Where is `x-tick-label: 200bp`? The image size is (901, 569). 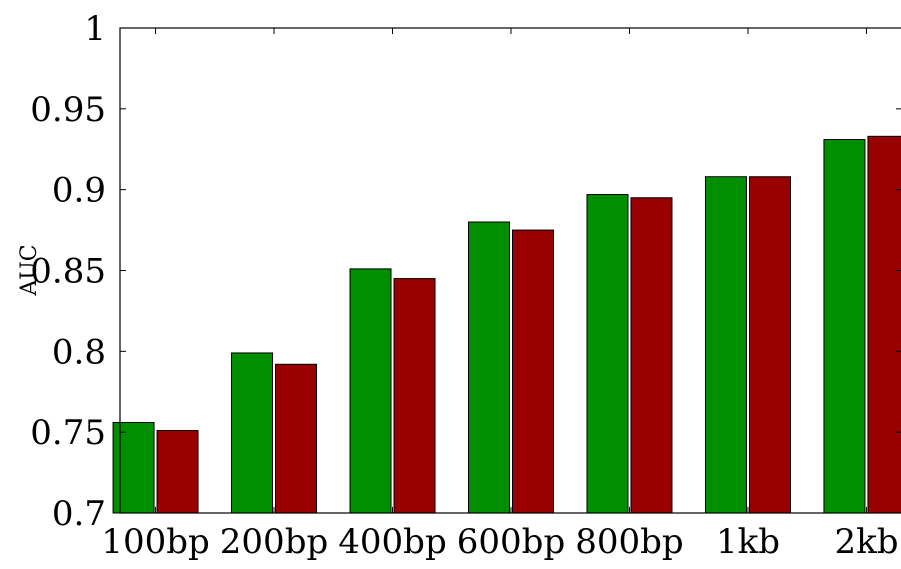 x-tick-label: 200bp is located at coordinates (274, 542).